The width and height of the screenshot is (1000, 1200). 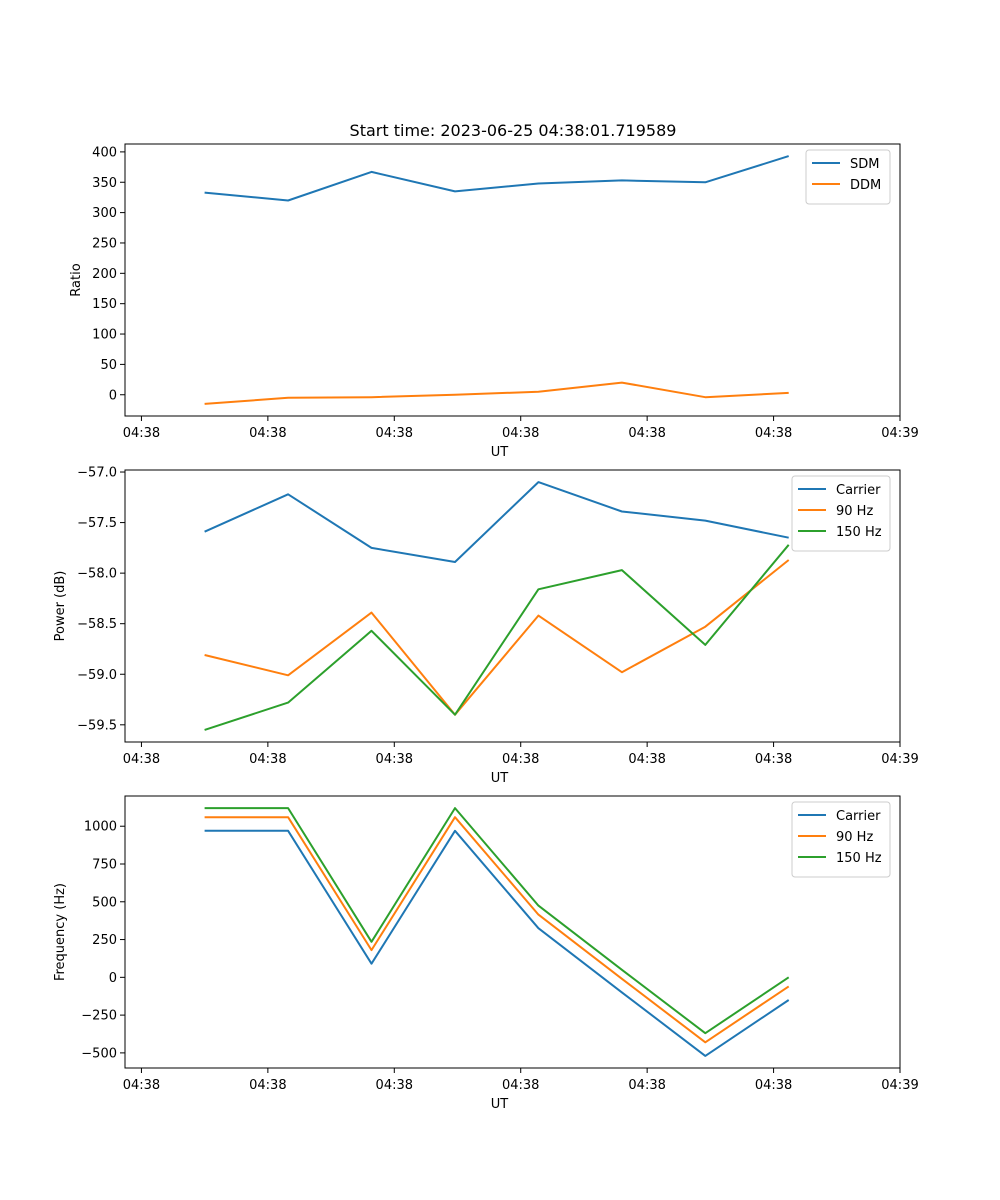 What do you see at coordinates (100, 827) in the screenshot?
I see `y-tick-label: 1000` at bounding box center [100, 827].